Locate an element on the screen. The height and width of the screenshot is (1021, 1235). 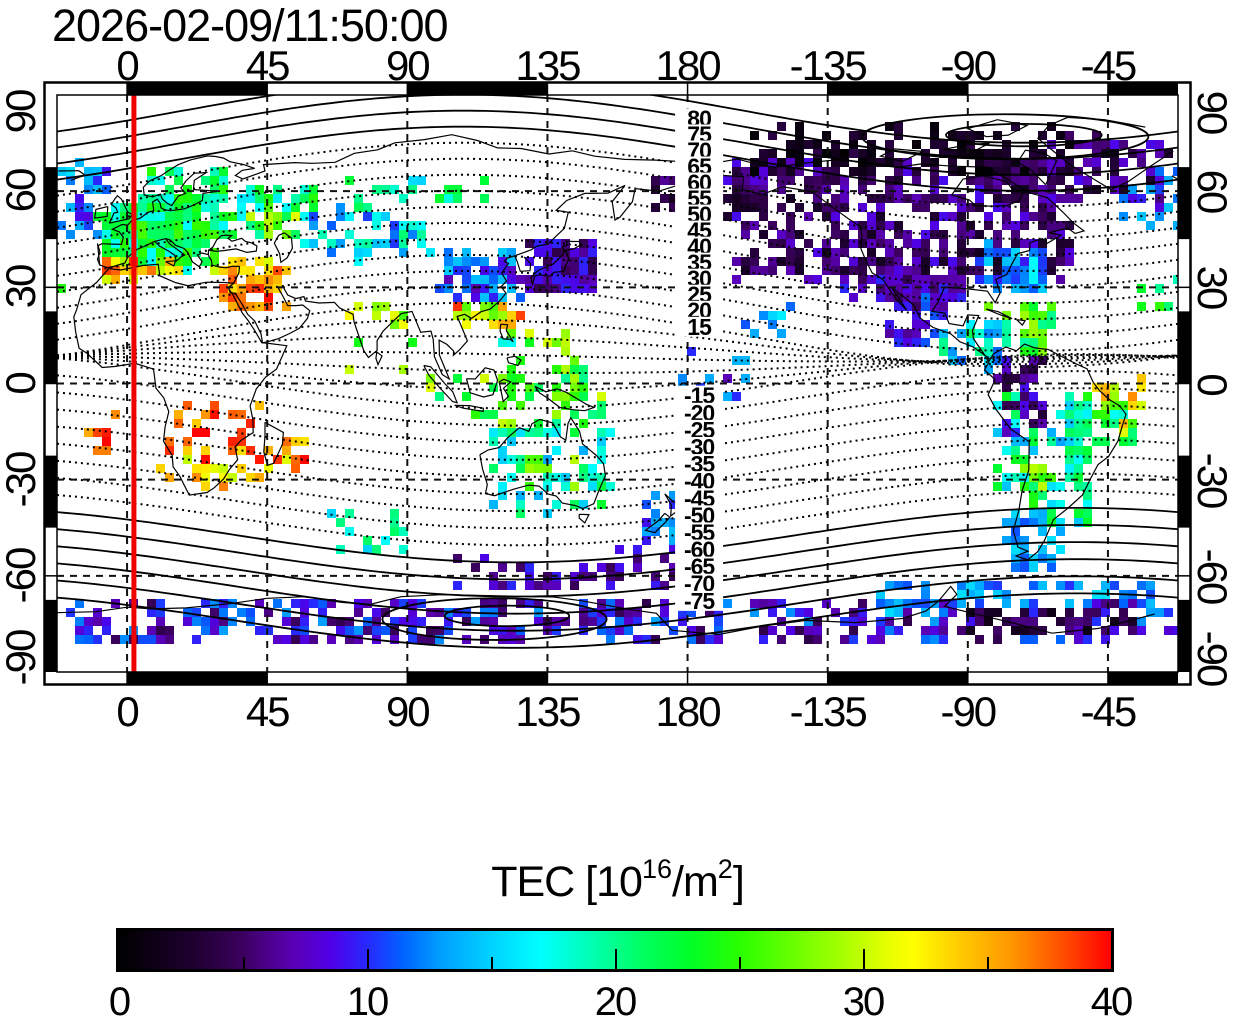
x-tick-top-180: 180 is located at coordinates (688, 65).